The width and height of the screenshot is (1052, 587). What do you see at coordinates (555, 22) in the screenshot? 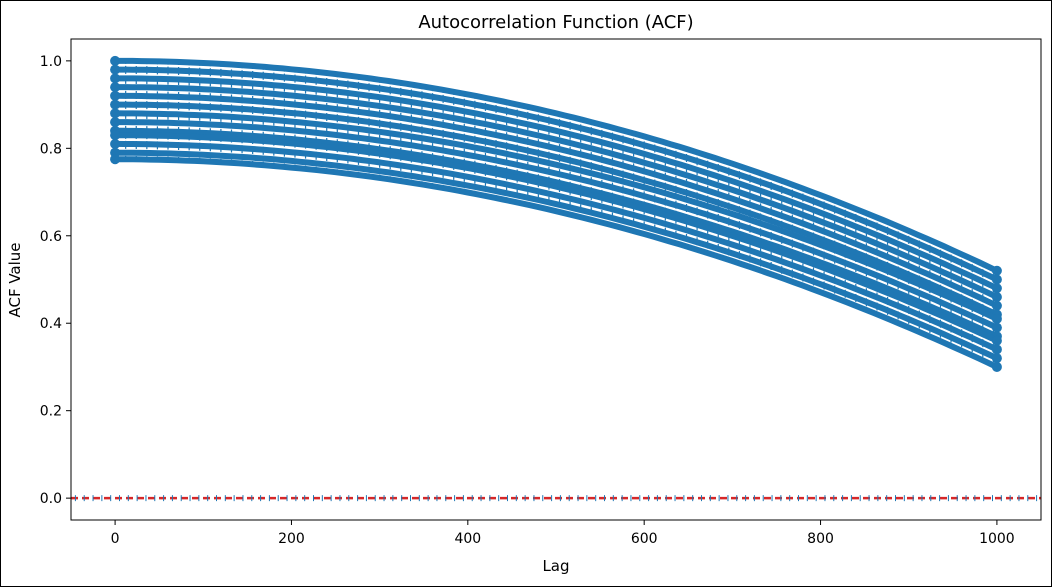
I see `chart-title: Autocorrelation Function (ACF)` at bounding box center [555, 22].